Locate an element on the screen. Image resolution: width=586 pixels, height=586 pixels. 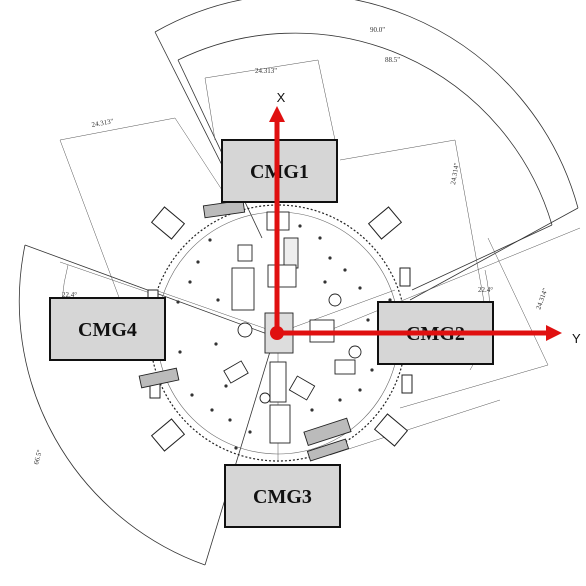
x-axis-label: X is located at coordinates (281, 97).